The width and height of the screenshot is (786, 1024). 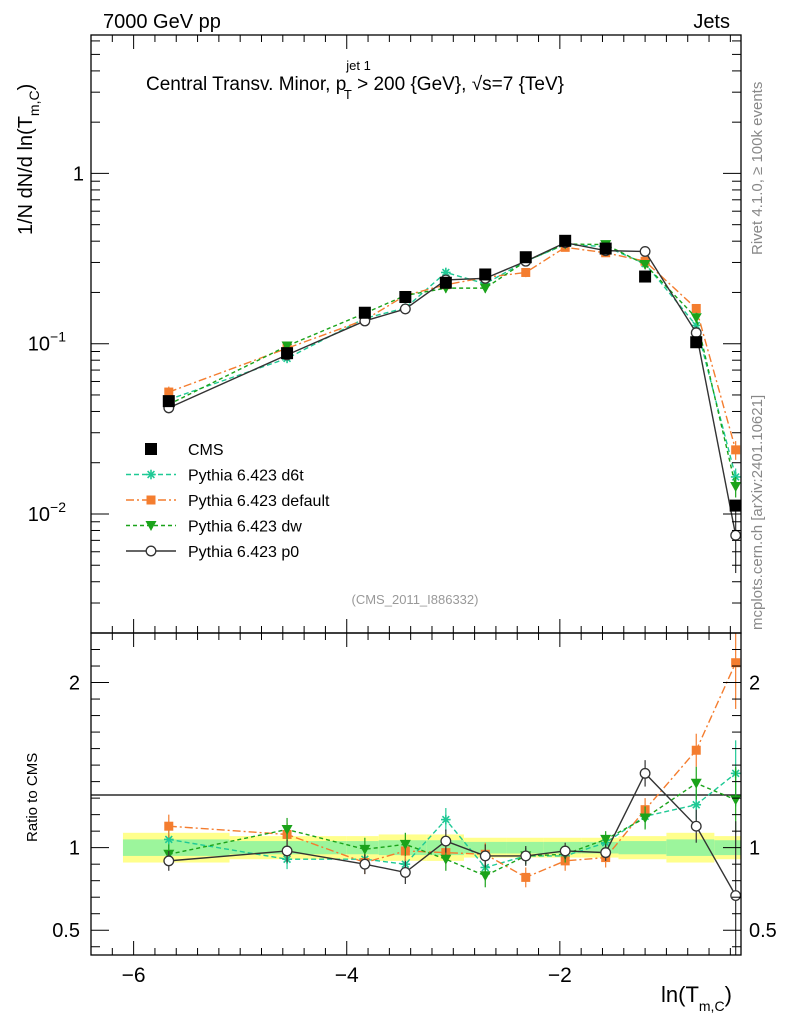 I want to click on mcplots-reference-text: mcplots.cern.ch [arXiv:2401.10621], so click(x=757, y=512).